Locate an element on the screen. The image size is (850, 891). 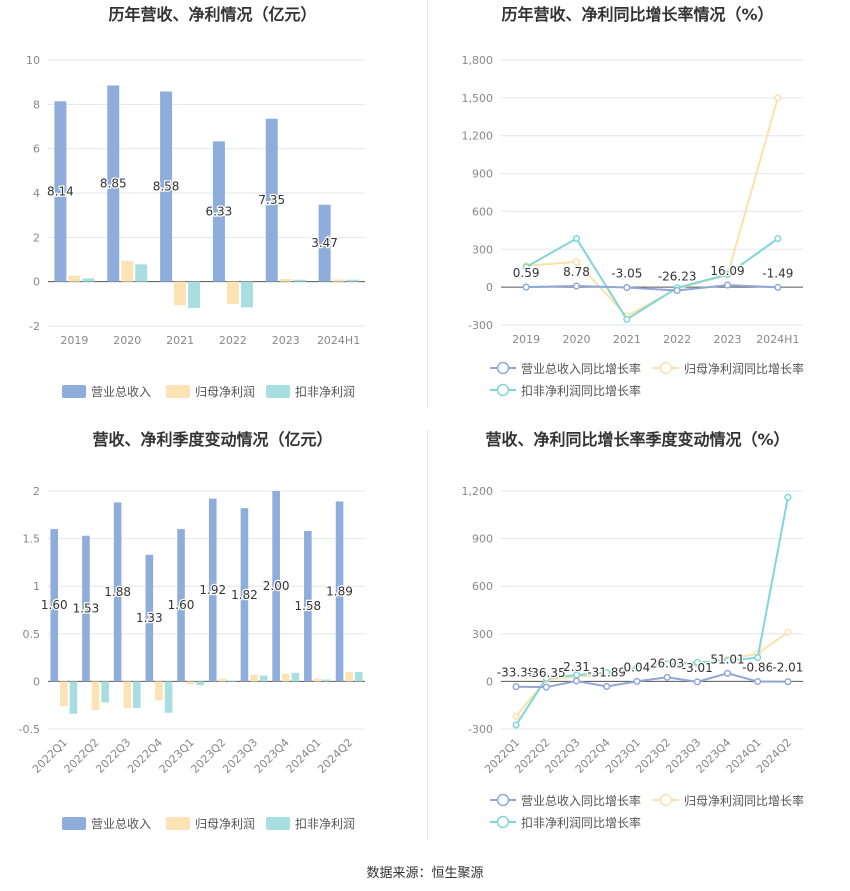
panel-divider-bottom is located at coordinates (427, 635).